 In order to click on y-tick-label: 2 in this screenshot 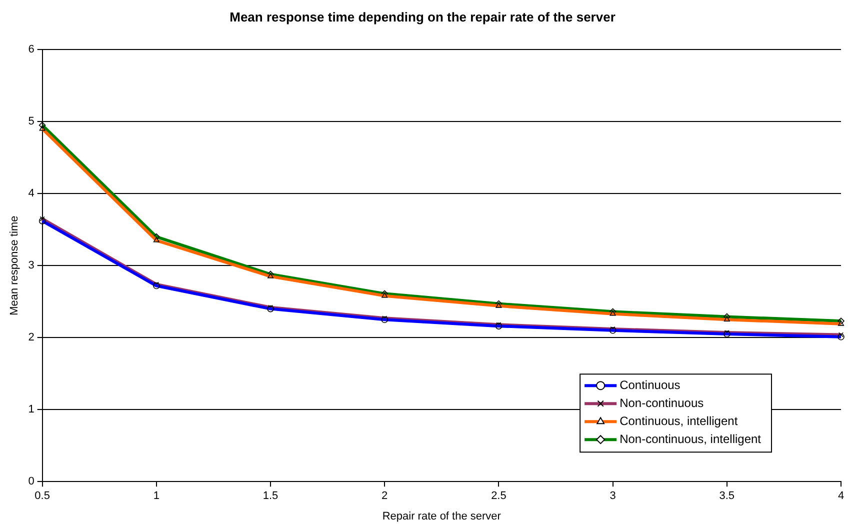, I will do `click(31, 338)`.